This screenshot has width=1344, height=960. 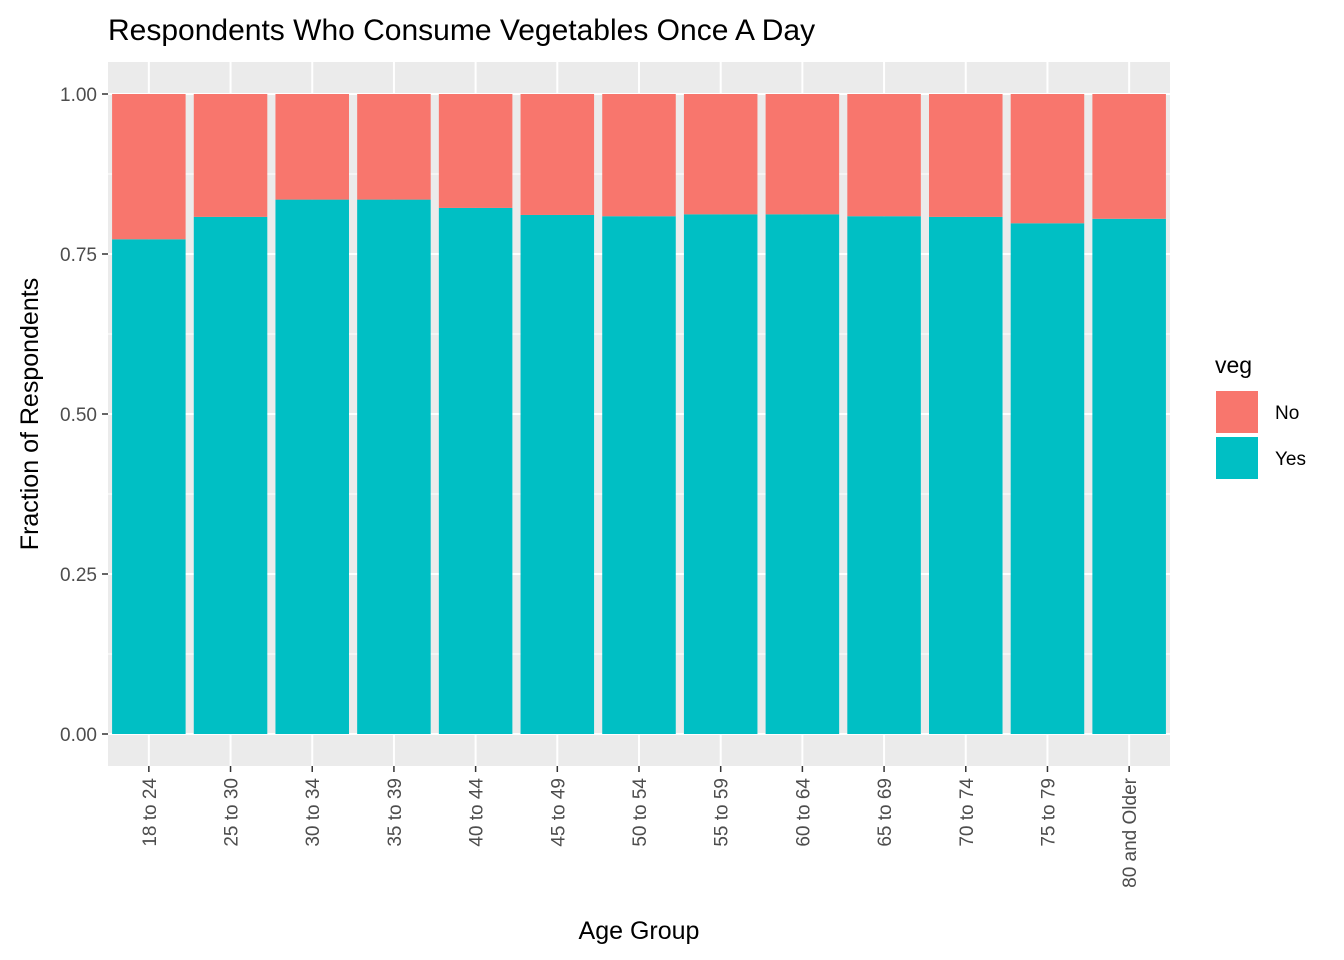 I want to click on legend-title: veg, so click(x=1233, y=365).